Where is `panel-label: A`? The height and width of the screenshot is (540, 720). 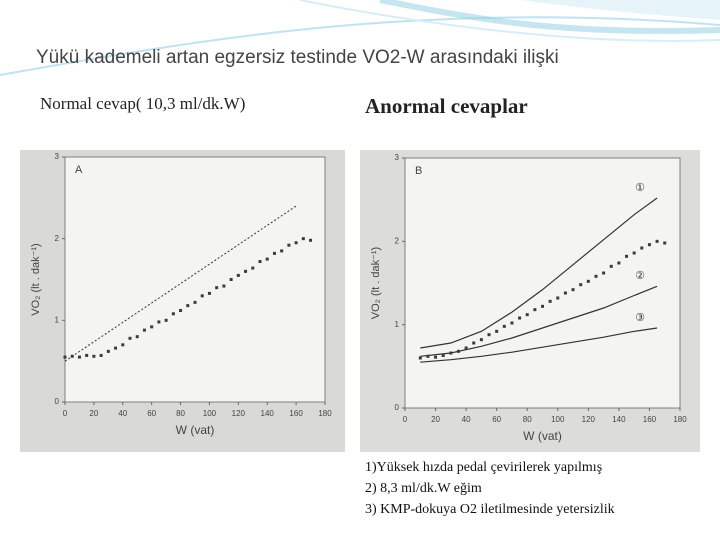 panel-label: A is located at coordinates (79, 170).